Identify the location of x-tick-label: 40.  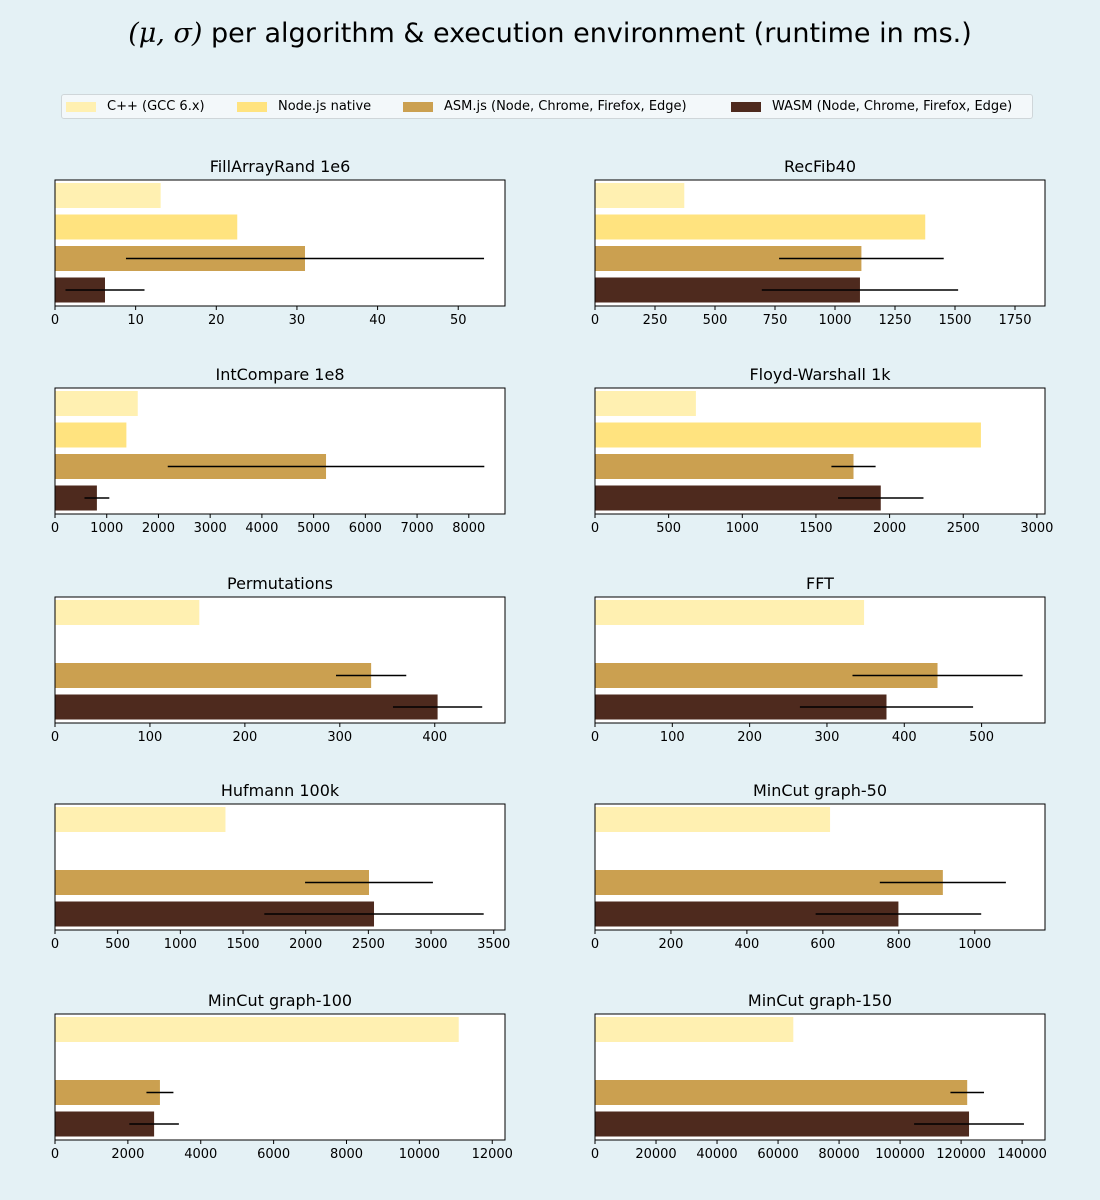
(377, 320).